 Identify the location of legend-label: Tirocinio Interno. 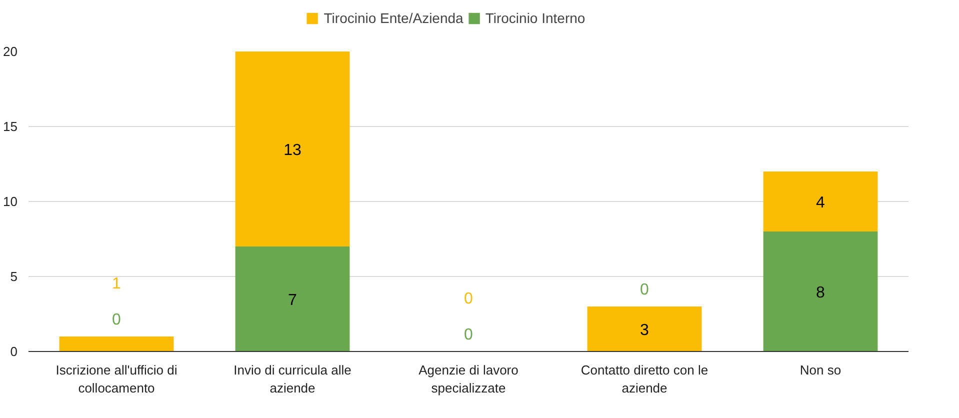
(535, 18).